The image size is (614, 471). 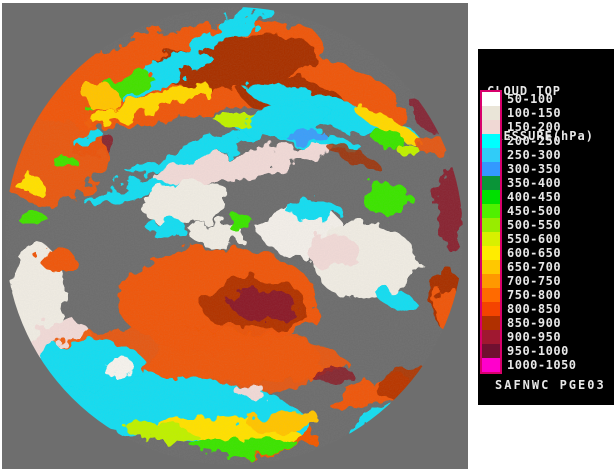 I want to click on legend-band-label: 1000-1050, so click(x=542, y=365).